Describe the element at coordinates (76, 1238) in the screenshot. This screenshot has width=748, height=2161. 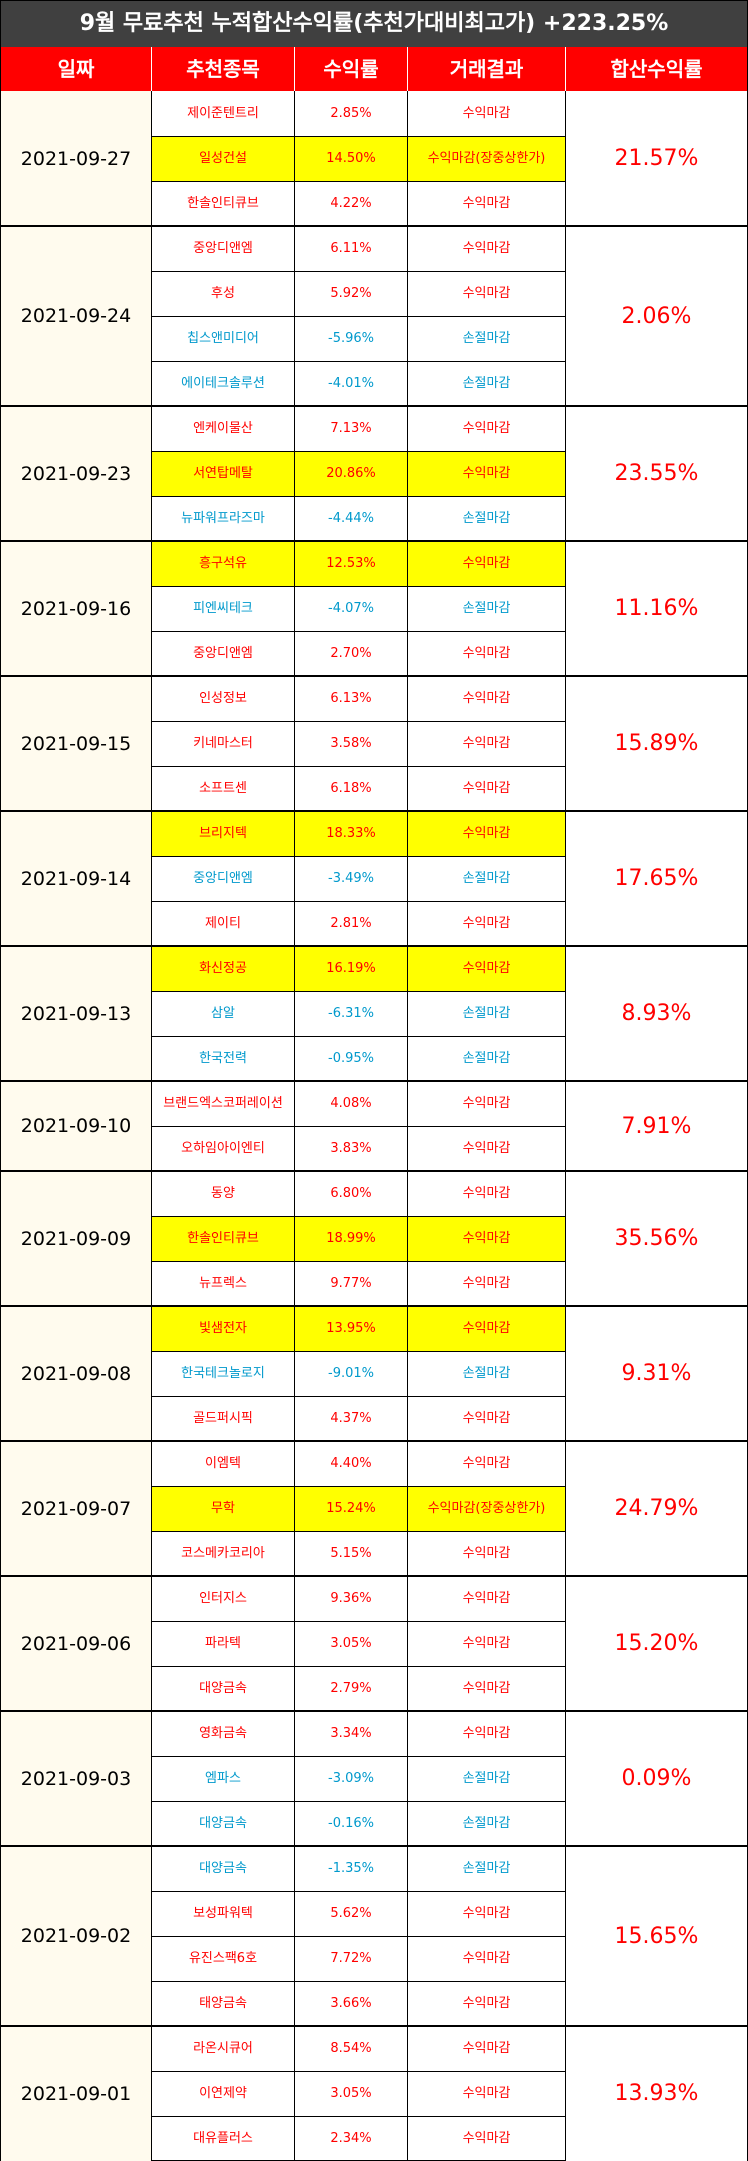
I see `date-cell: 2021-09-09` at that location.